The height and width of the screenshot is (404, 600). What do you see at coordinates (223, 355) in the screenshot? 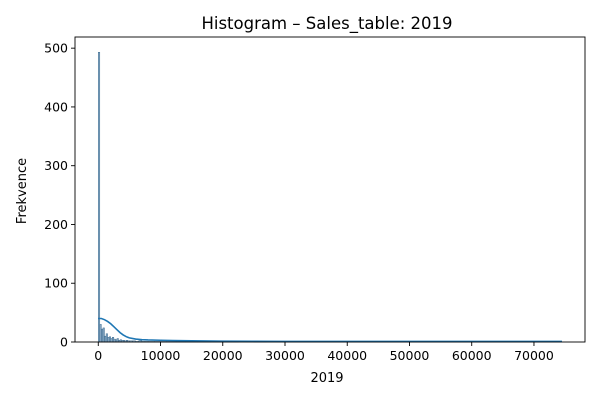
I see `x-tick-label: 20000` at bounding box center [223, 355].